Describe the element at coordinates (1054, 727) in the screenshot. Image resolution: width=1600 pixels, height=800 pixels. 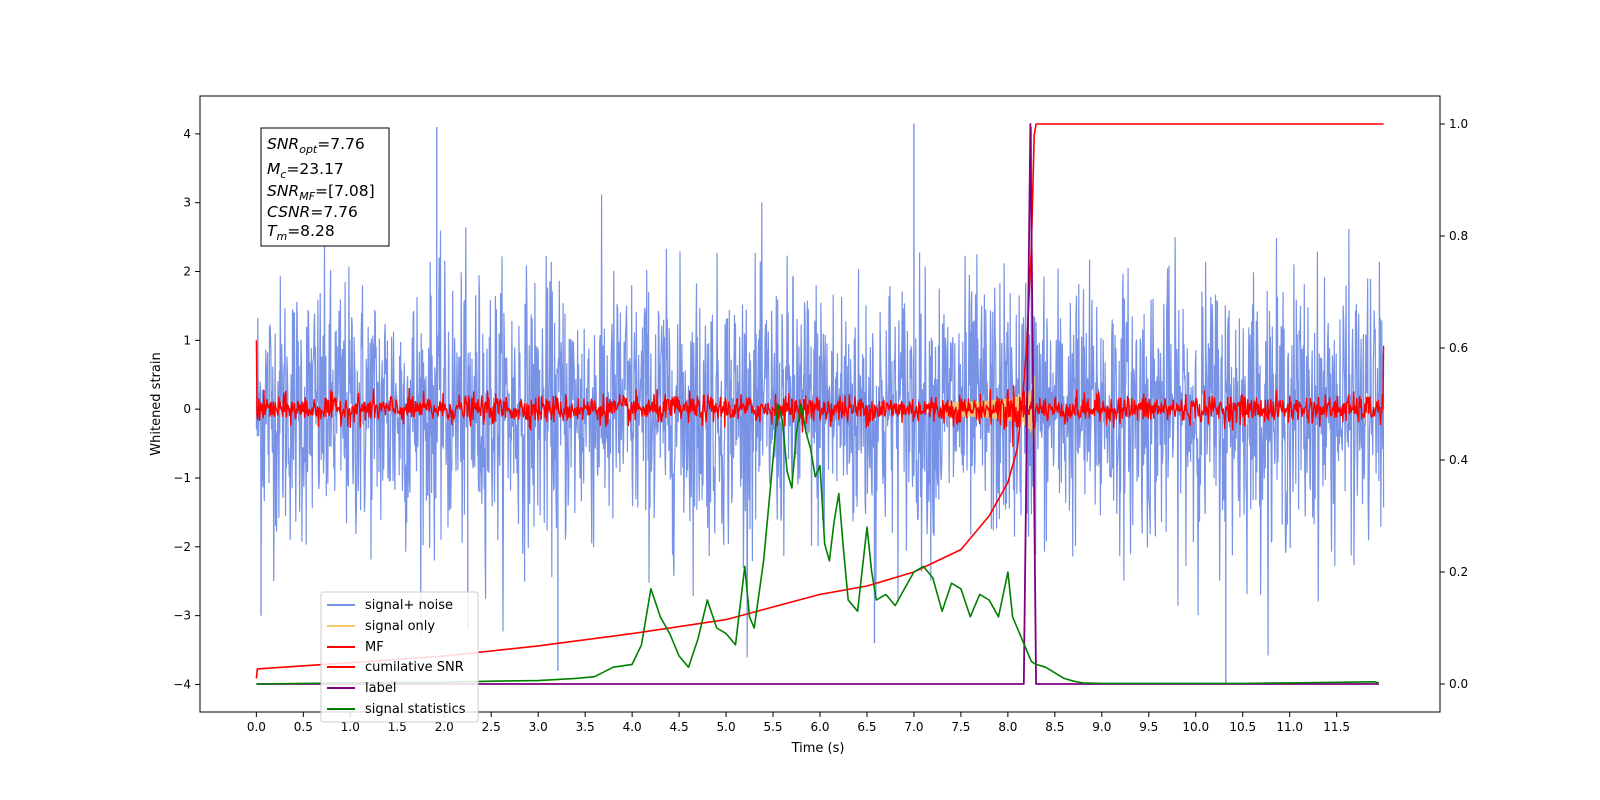
I see `x-tick-label: 8.5` at that location.